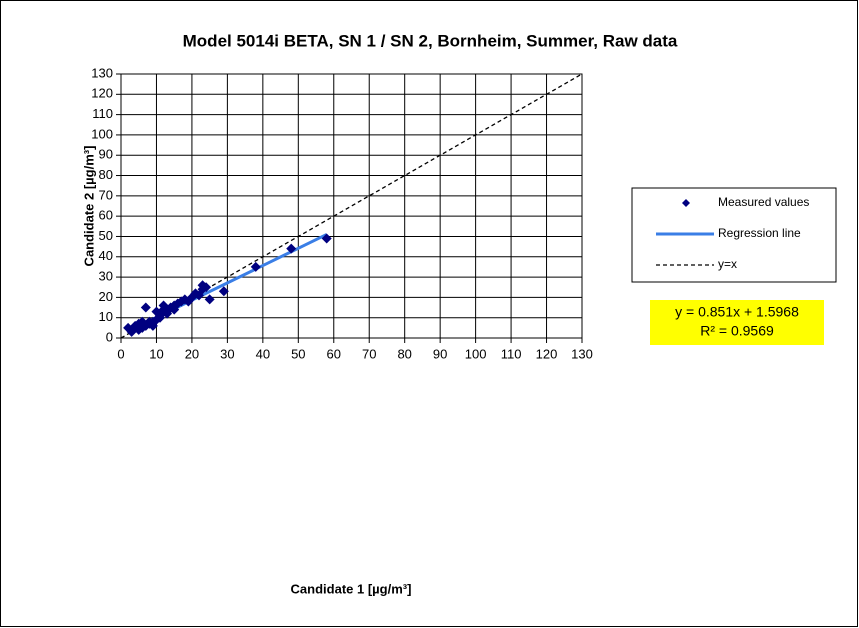 This screenshot has height=628, width=859. I want to click on y-tick-label: 40, so click(106, 255).